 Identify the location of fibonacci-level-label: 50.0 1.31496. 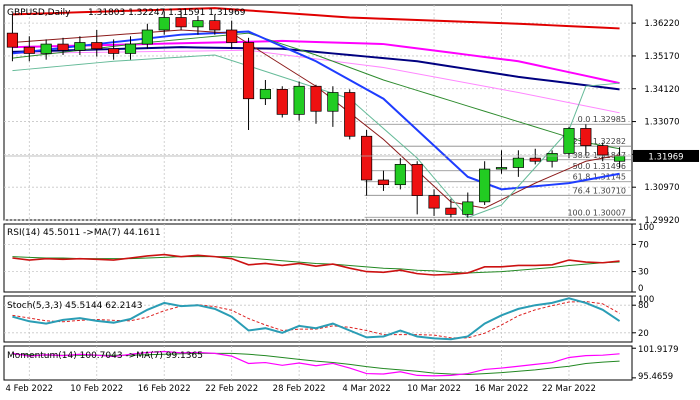
(599, 166).